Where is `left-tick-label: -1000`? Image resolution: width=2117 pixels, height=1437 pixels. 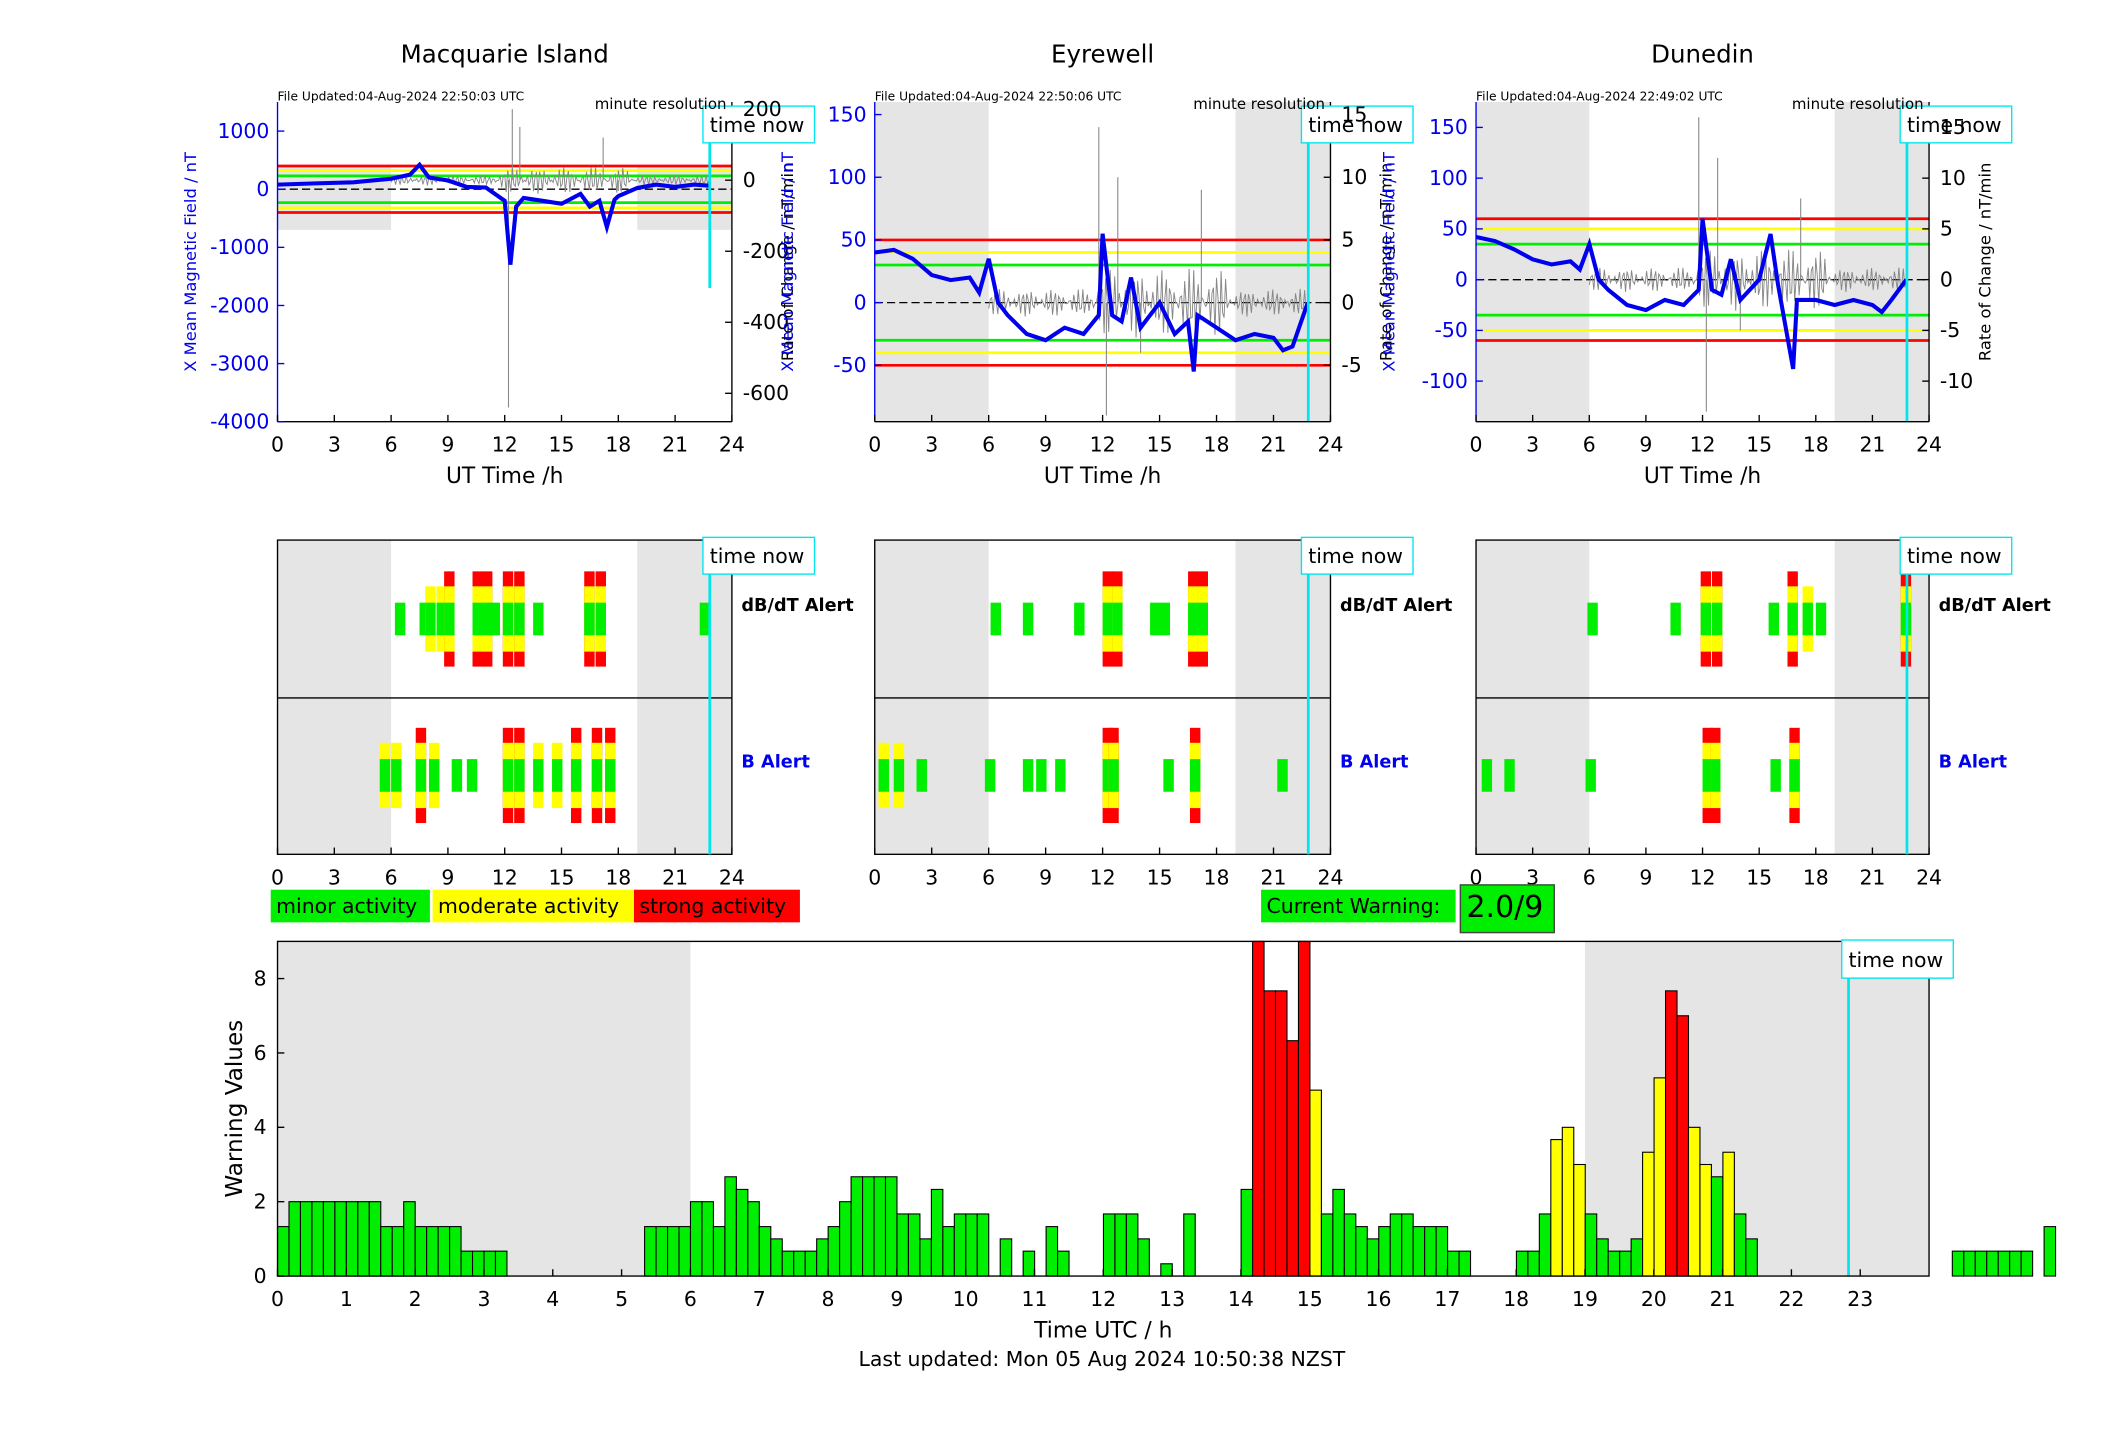 left-tick-label: -1000 is located at coordinates (239, 247).